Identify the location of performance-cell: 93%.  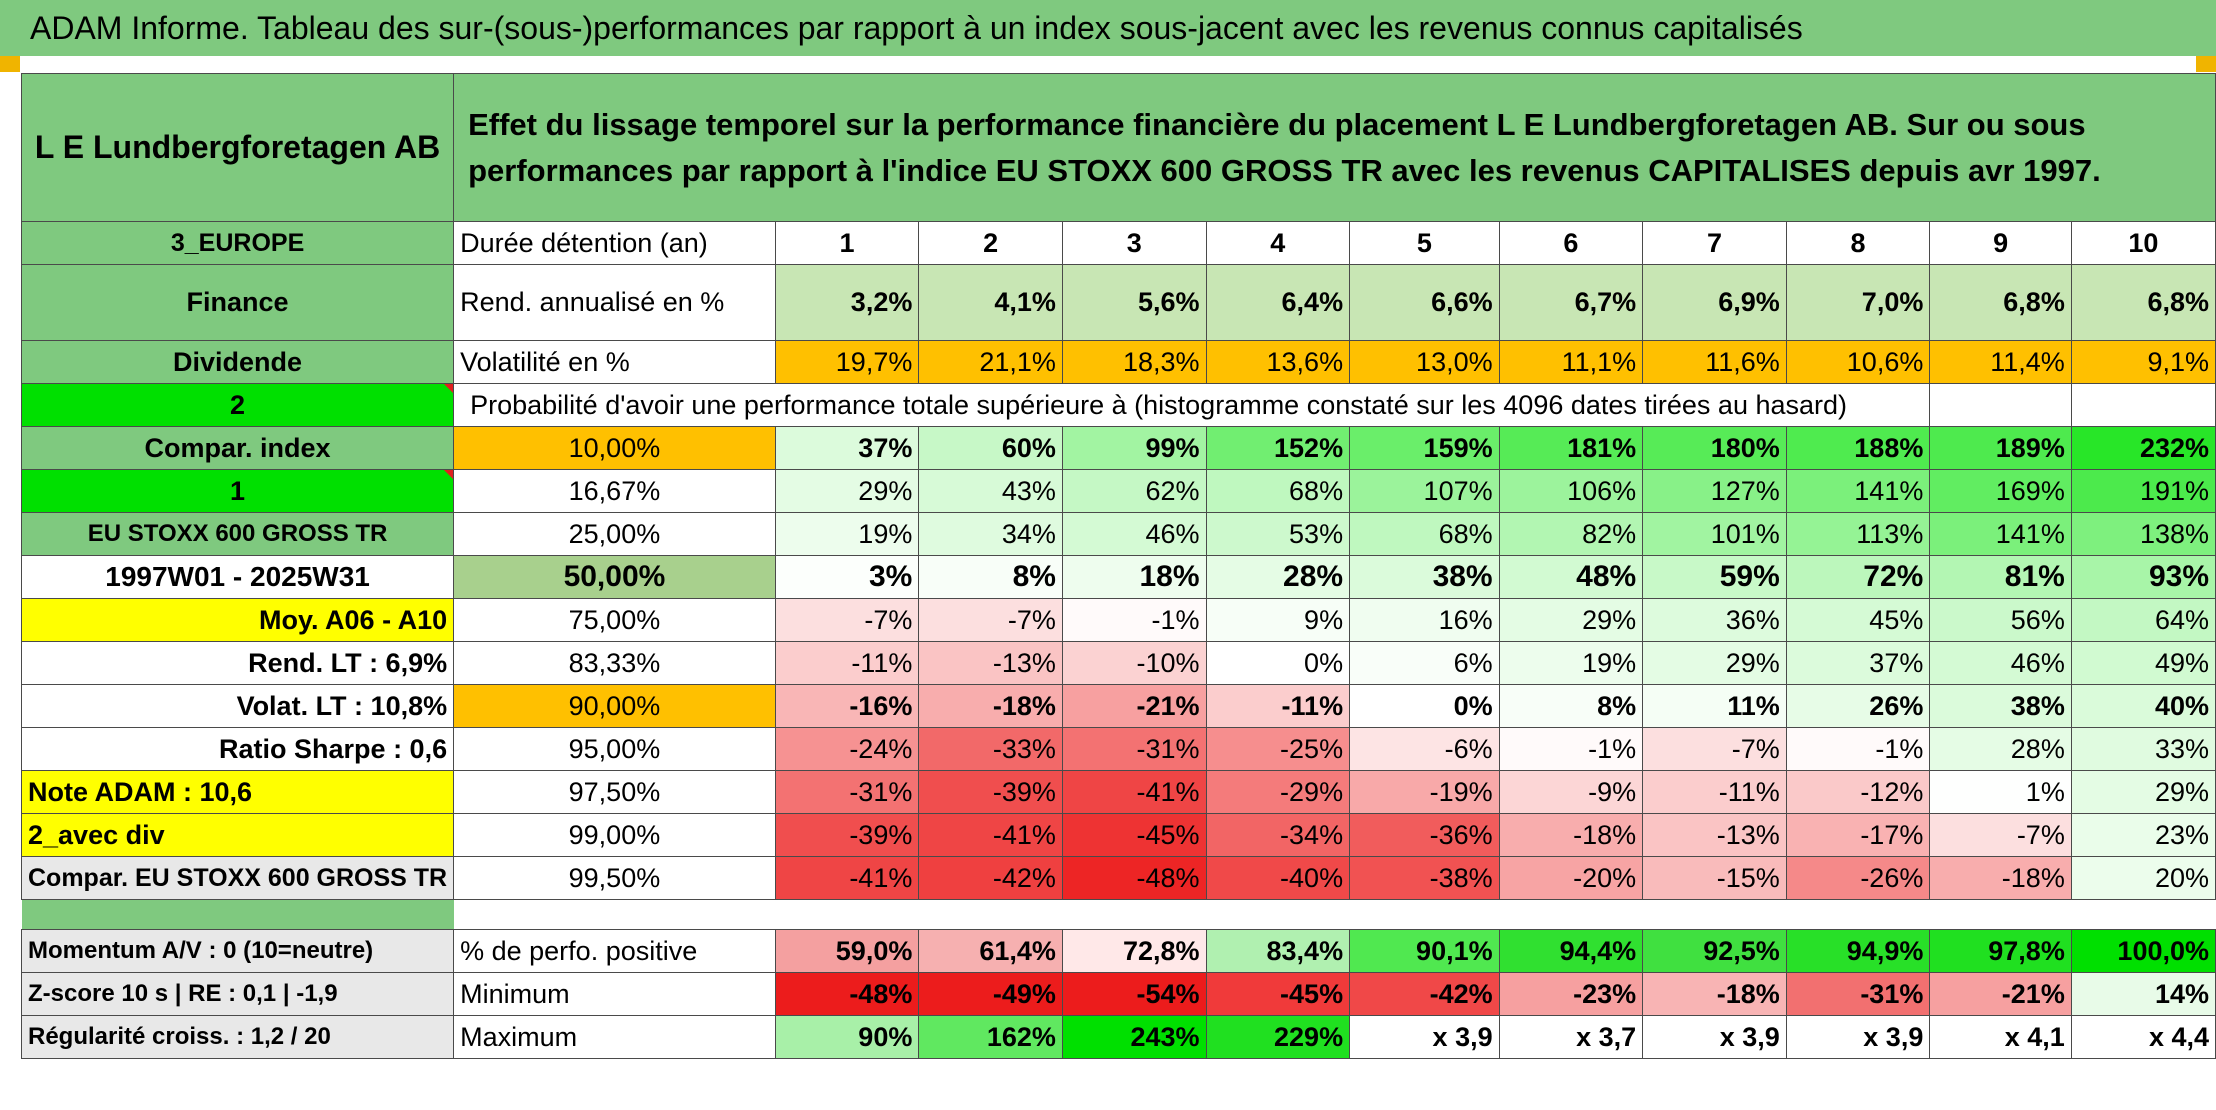
(2143, 577).